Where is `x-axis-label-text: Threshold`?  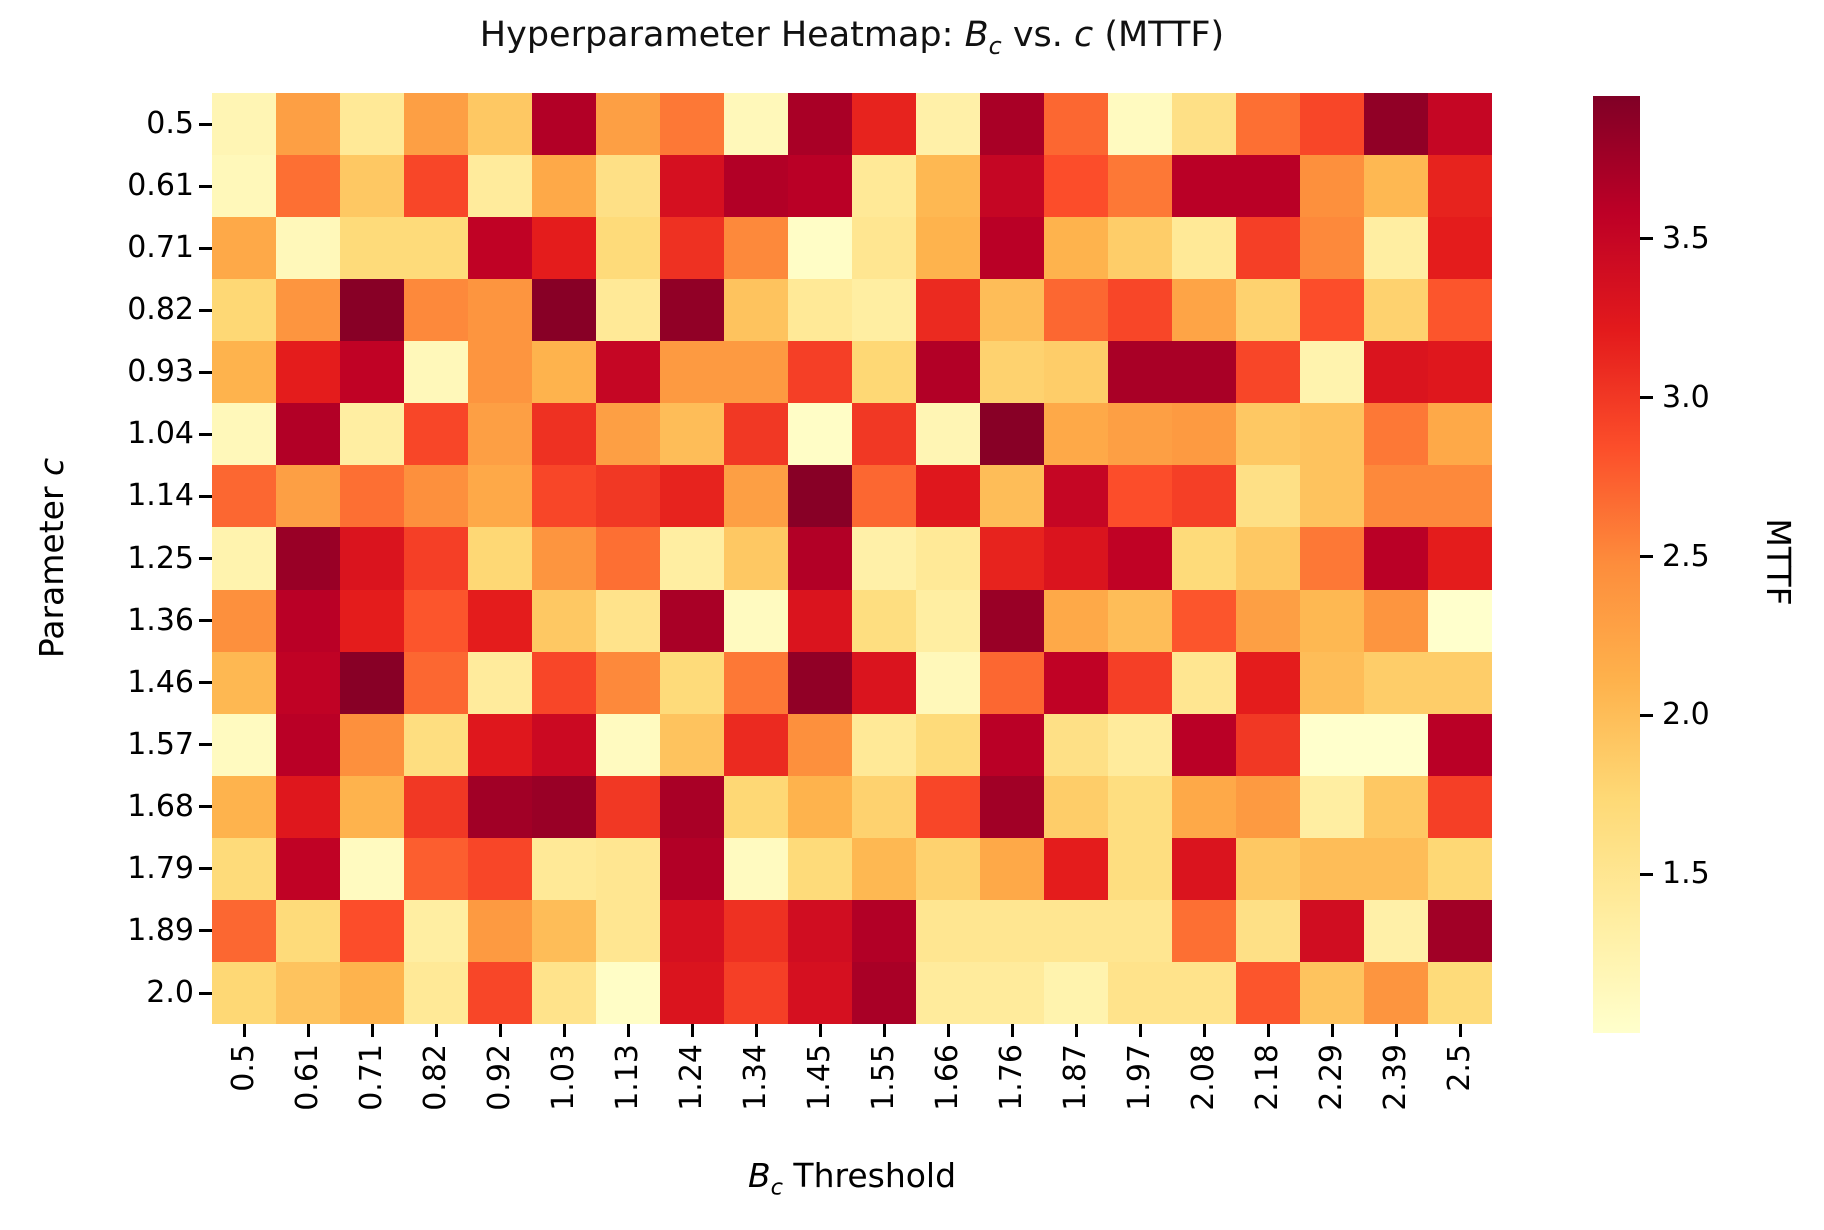
x-axis-label-text: Threshold is located at coordinates (869, 1175).